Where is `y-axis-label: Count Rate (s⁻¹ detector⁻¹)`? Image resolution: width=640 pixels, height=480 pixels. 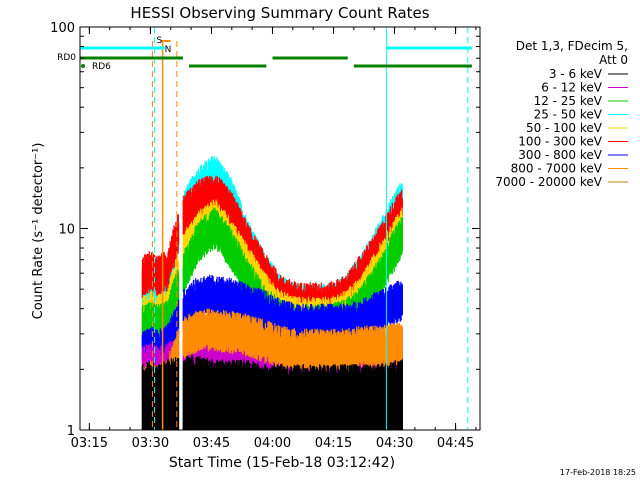
y-axis-label: Count Rate (s⁻¹ detector⁻¹) is located at coordinates (38, 231).